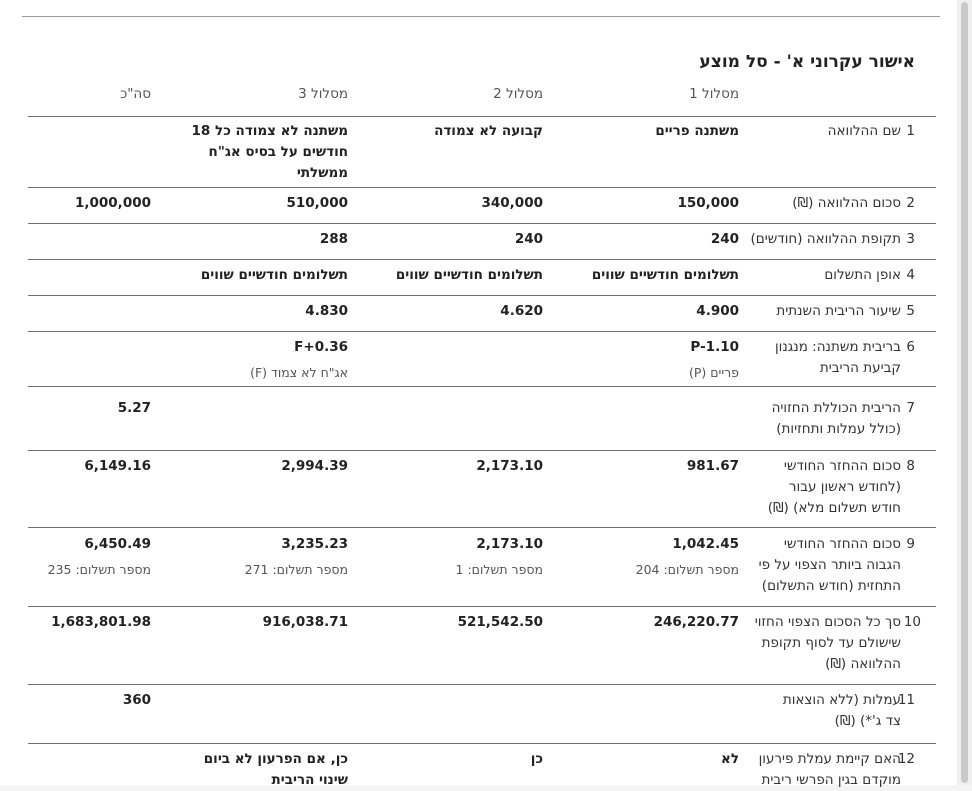 This screenshot has width=972, height=791. I want to click on loan-amount-track-3: 510,000, so click(317, 203).